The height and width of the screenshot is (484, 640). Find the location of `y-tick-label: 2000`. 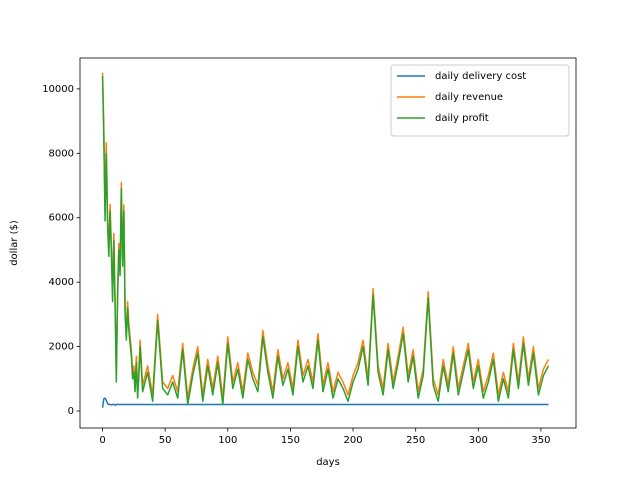

y-tick-label: 2000 is located at coordinates (61, 347).